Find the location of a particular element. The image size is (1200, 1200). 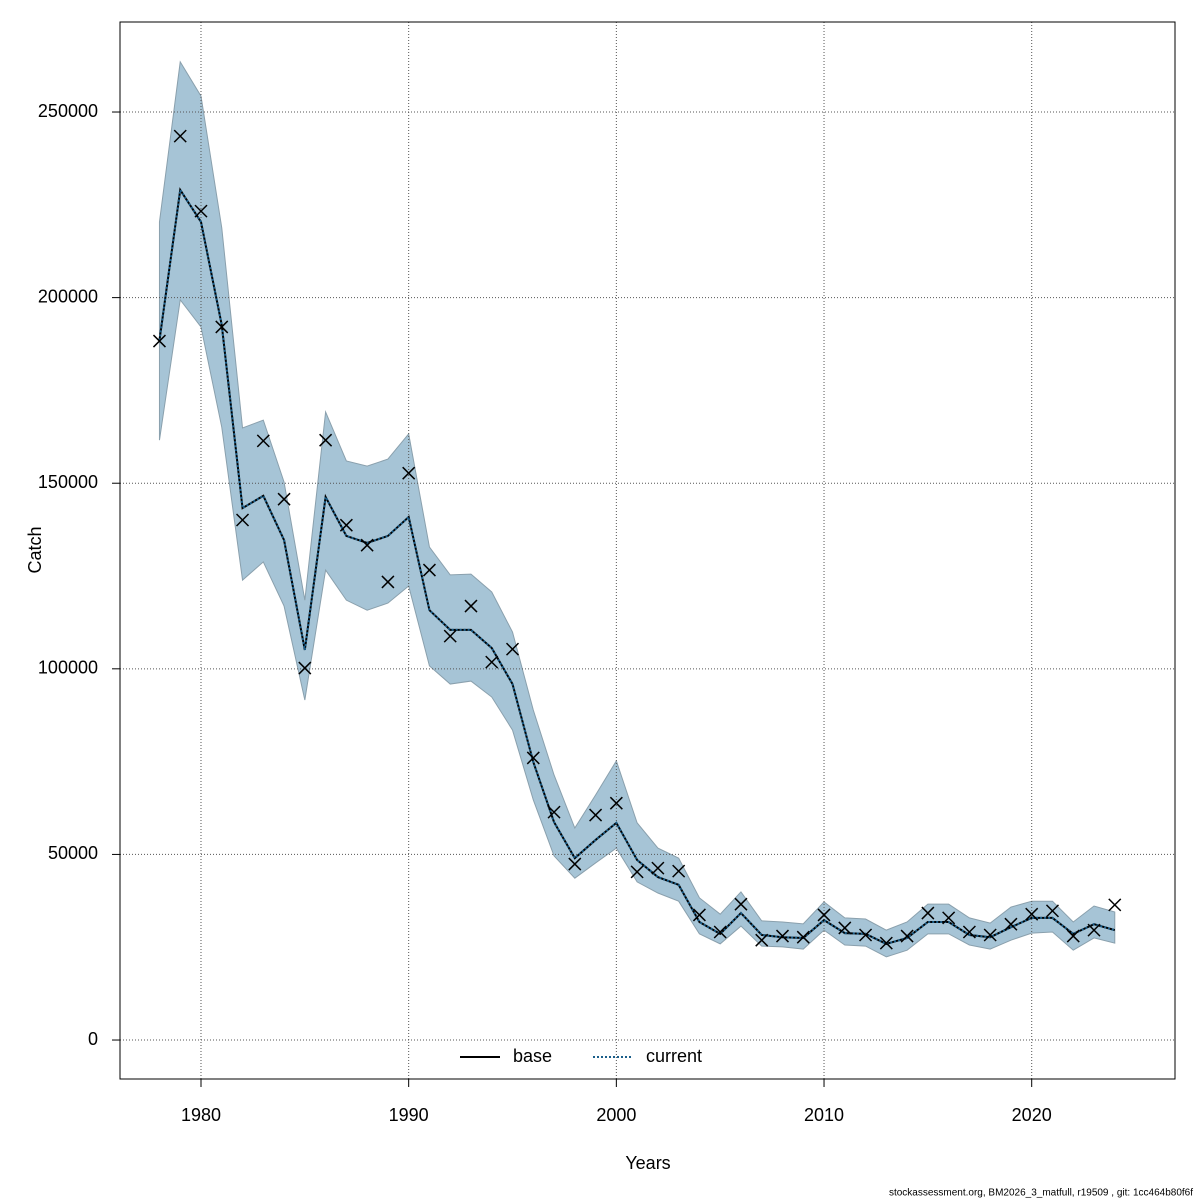

x-tick-label: 1990 is located at coordinates (409, 1115).